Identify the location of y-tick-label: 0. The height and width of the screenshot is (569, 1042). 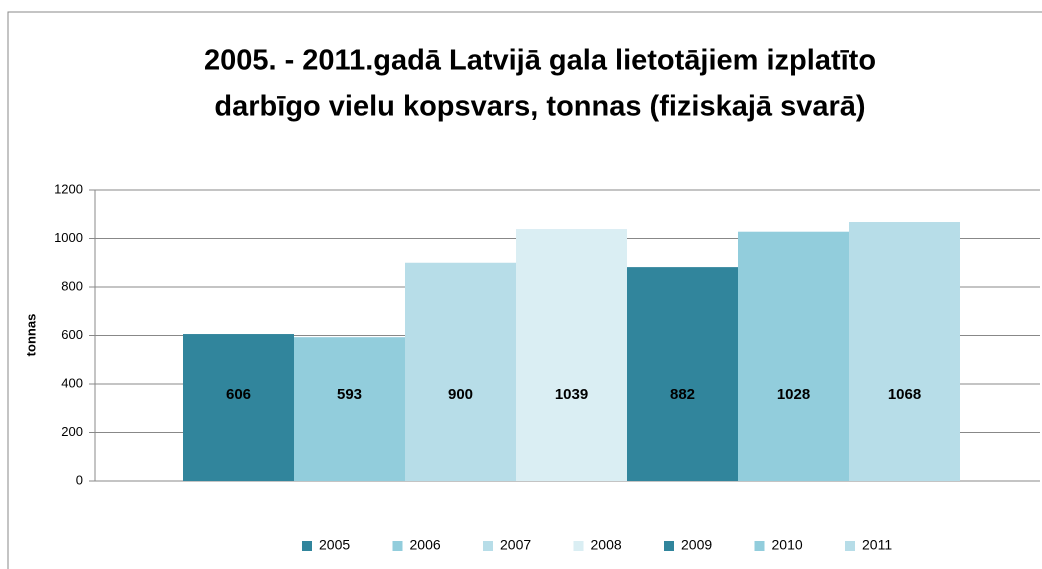
(79, 479).